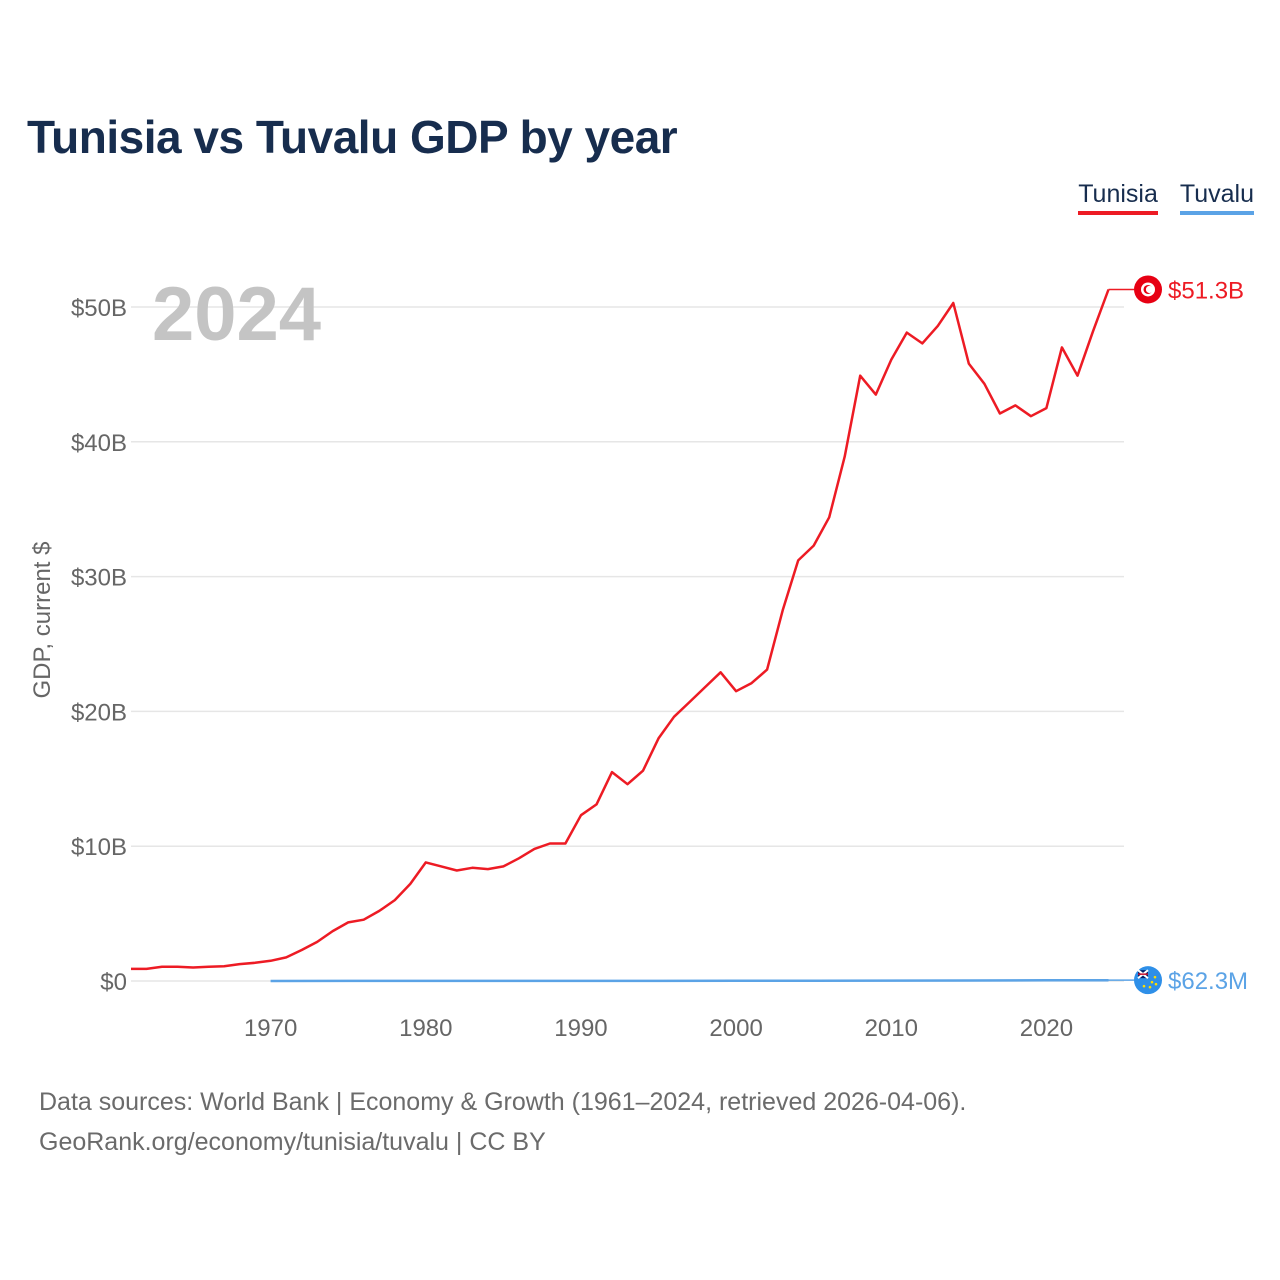 This screenshot has width=1280, height=1280. What do you see at coordinates (113, 982) in the screenshot?
I see `y-tick-label: $0` at bounding box center [113, 982].